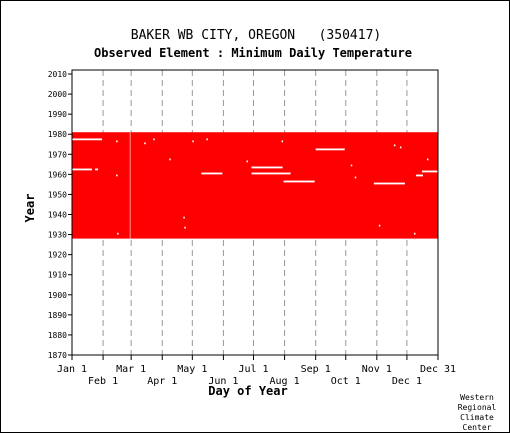  I want to click on y-tick-label: 1920, so click(57, 255).